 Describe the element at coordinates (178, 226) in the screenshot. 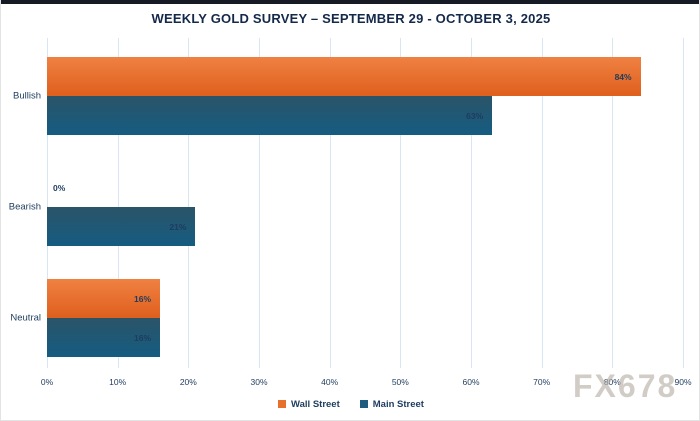

I see `value-label: 21%` at that location.